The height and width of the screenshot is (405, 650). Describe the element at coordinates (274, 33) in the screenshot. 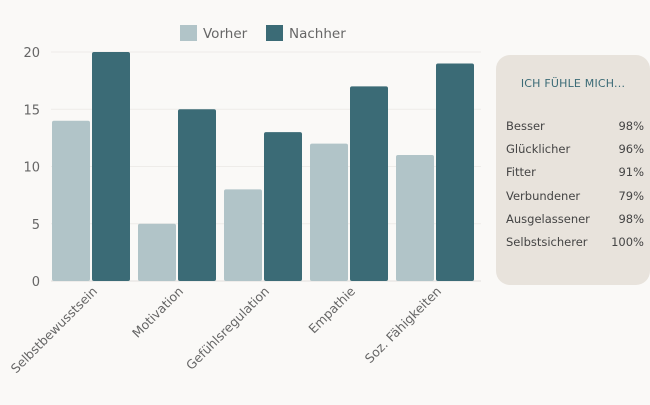

I see `legend-swatch-nachher` at that location.